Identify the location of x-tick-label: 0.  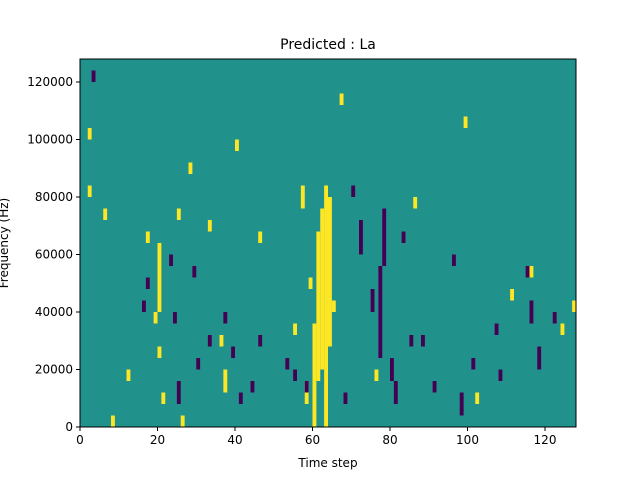
(80, 440).